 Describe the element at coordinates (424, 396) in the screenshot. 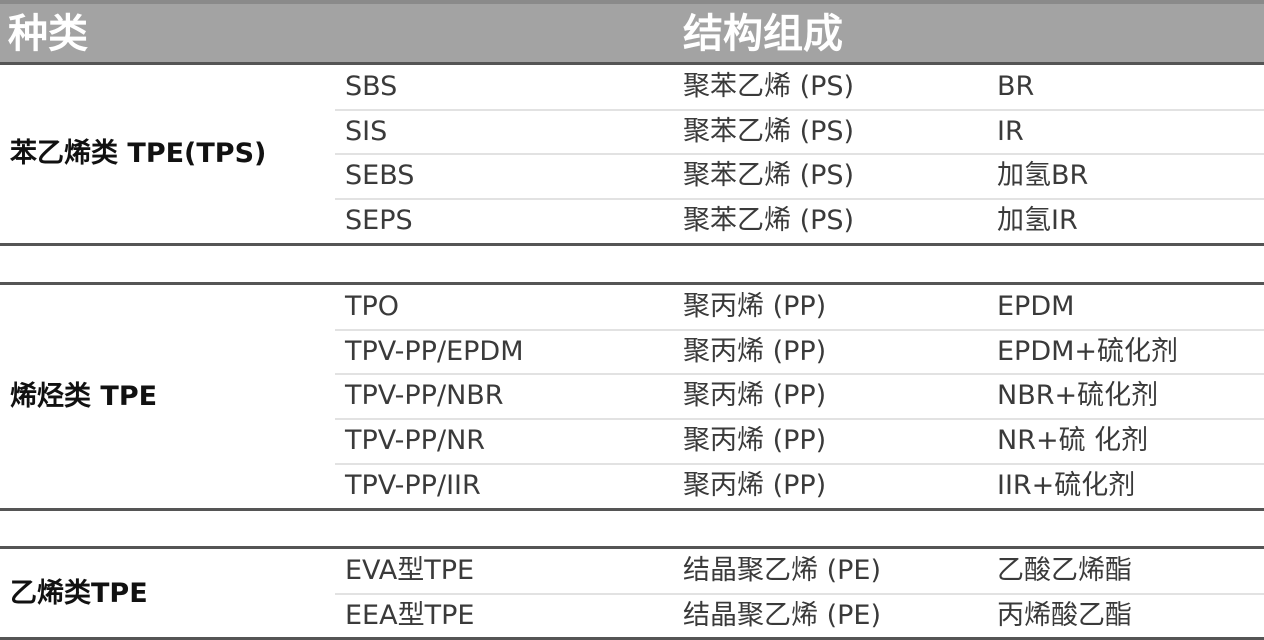

I see `product-name: TPV-PP/NBR` at that location.